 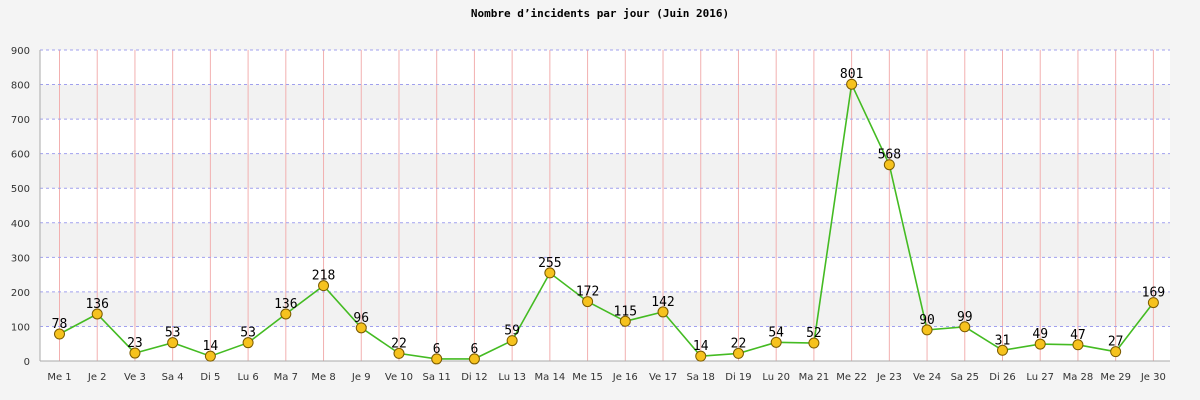 I want to click on y-tick-label: 300, so click(x=20, y=258).